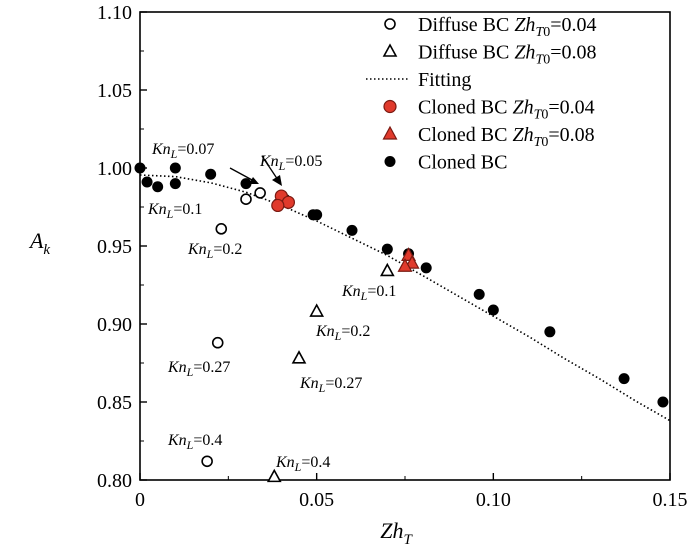 This screenshot has height=552, width=700. I want to click on x-tick-label: 0, so click(140, 500).